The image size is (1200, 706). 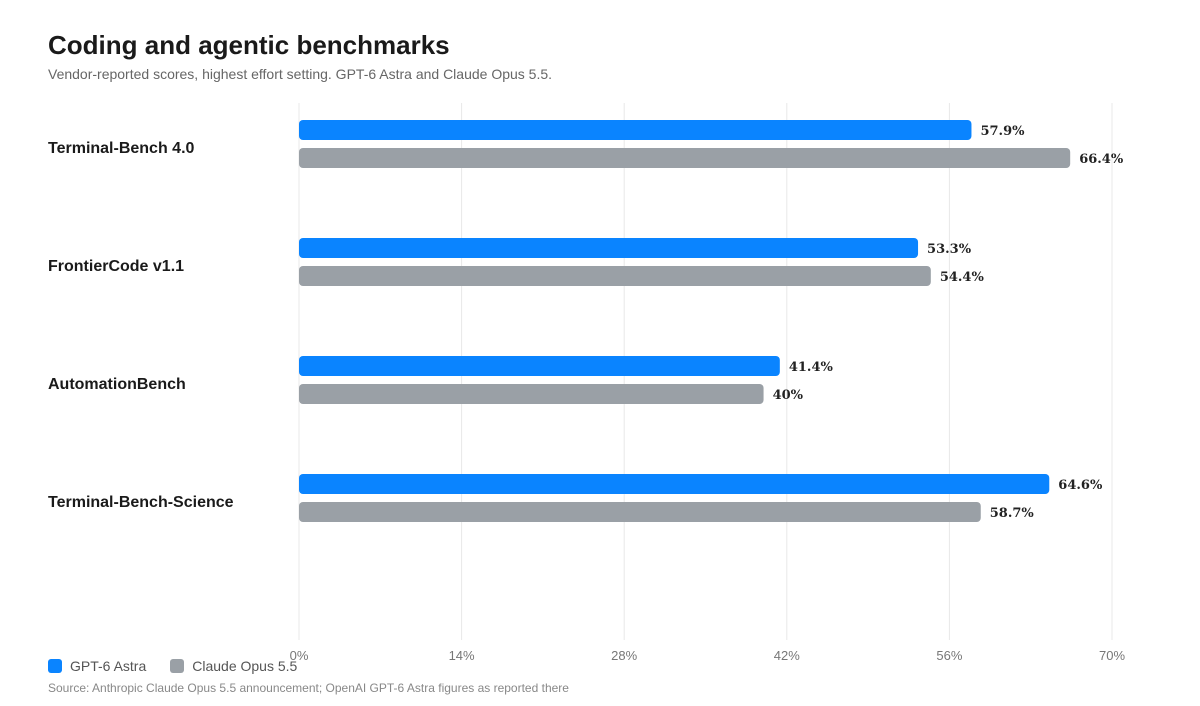 What do you see at coordinates (788, 395) in the screenshot?
I see `data-label: 40%` at bounding box center [788, 395].